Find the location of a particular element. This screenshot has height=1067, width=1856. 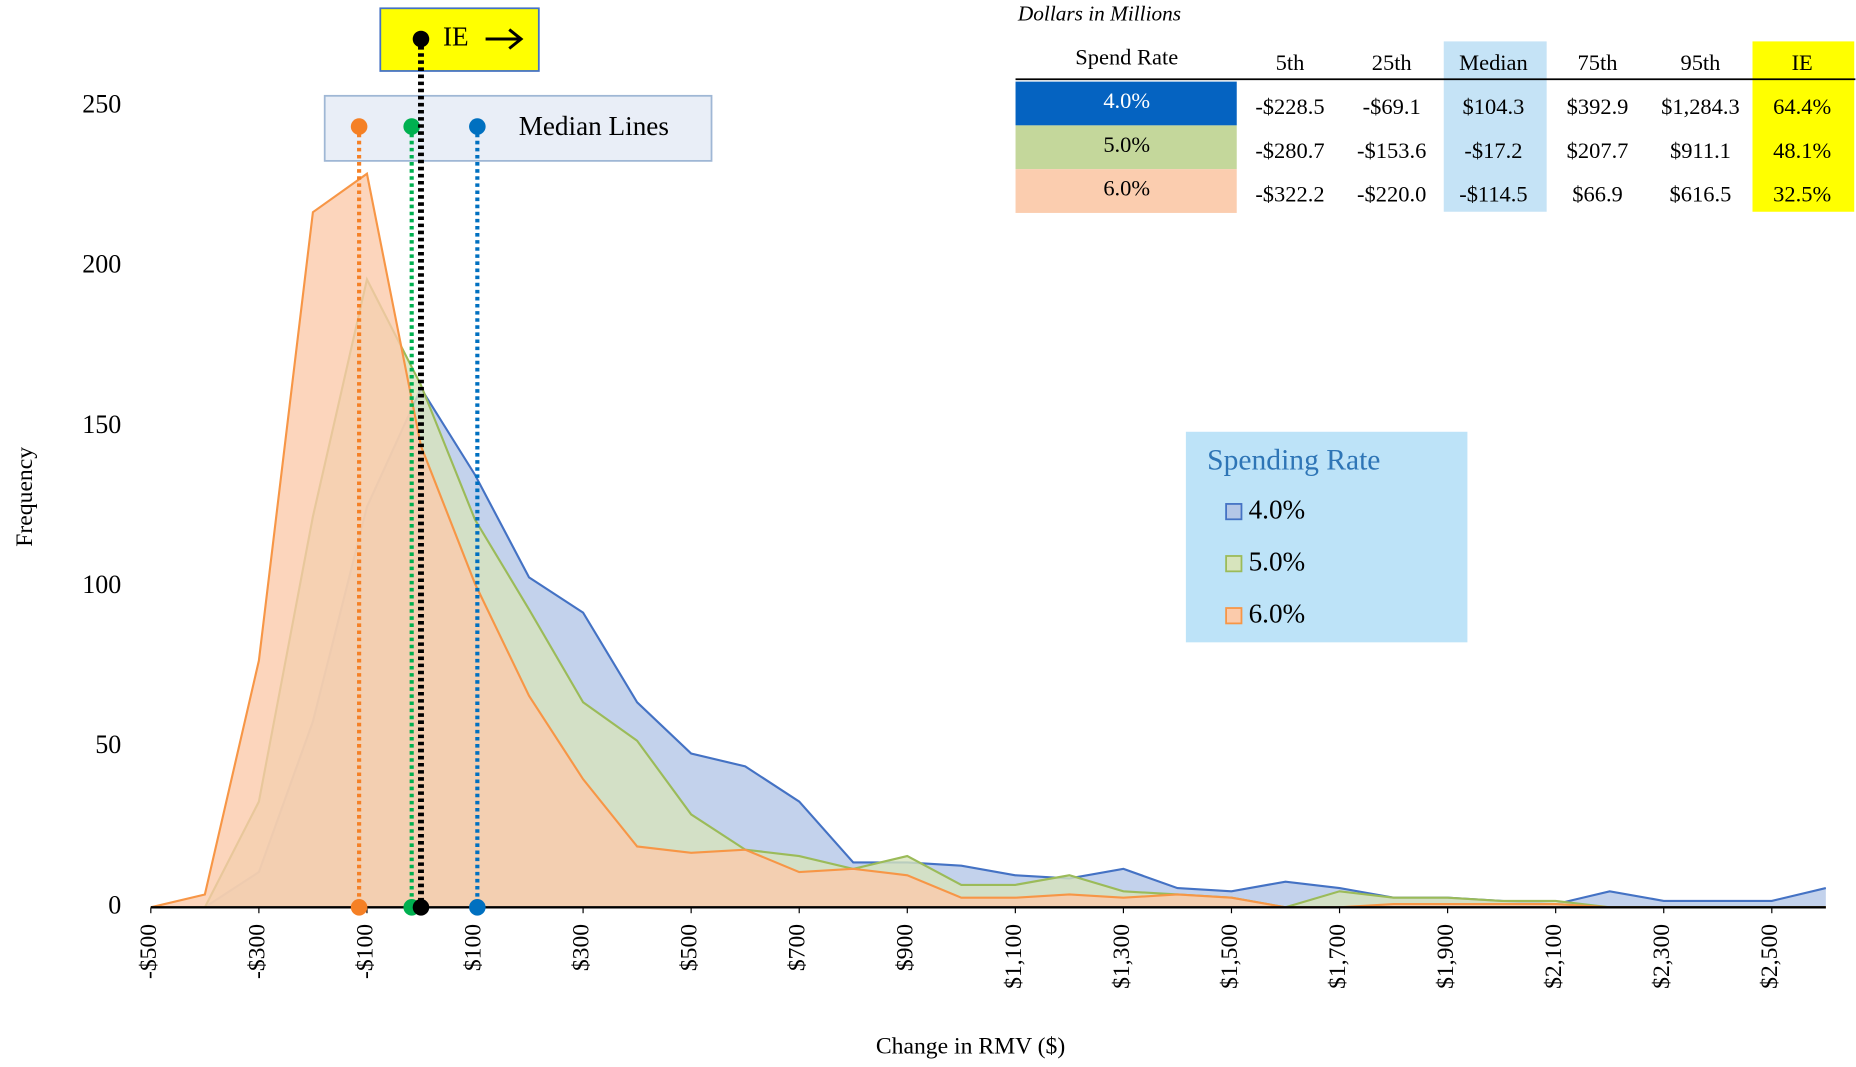

x-tick-label: $1,700 is located at coordinates (1338, 956).